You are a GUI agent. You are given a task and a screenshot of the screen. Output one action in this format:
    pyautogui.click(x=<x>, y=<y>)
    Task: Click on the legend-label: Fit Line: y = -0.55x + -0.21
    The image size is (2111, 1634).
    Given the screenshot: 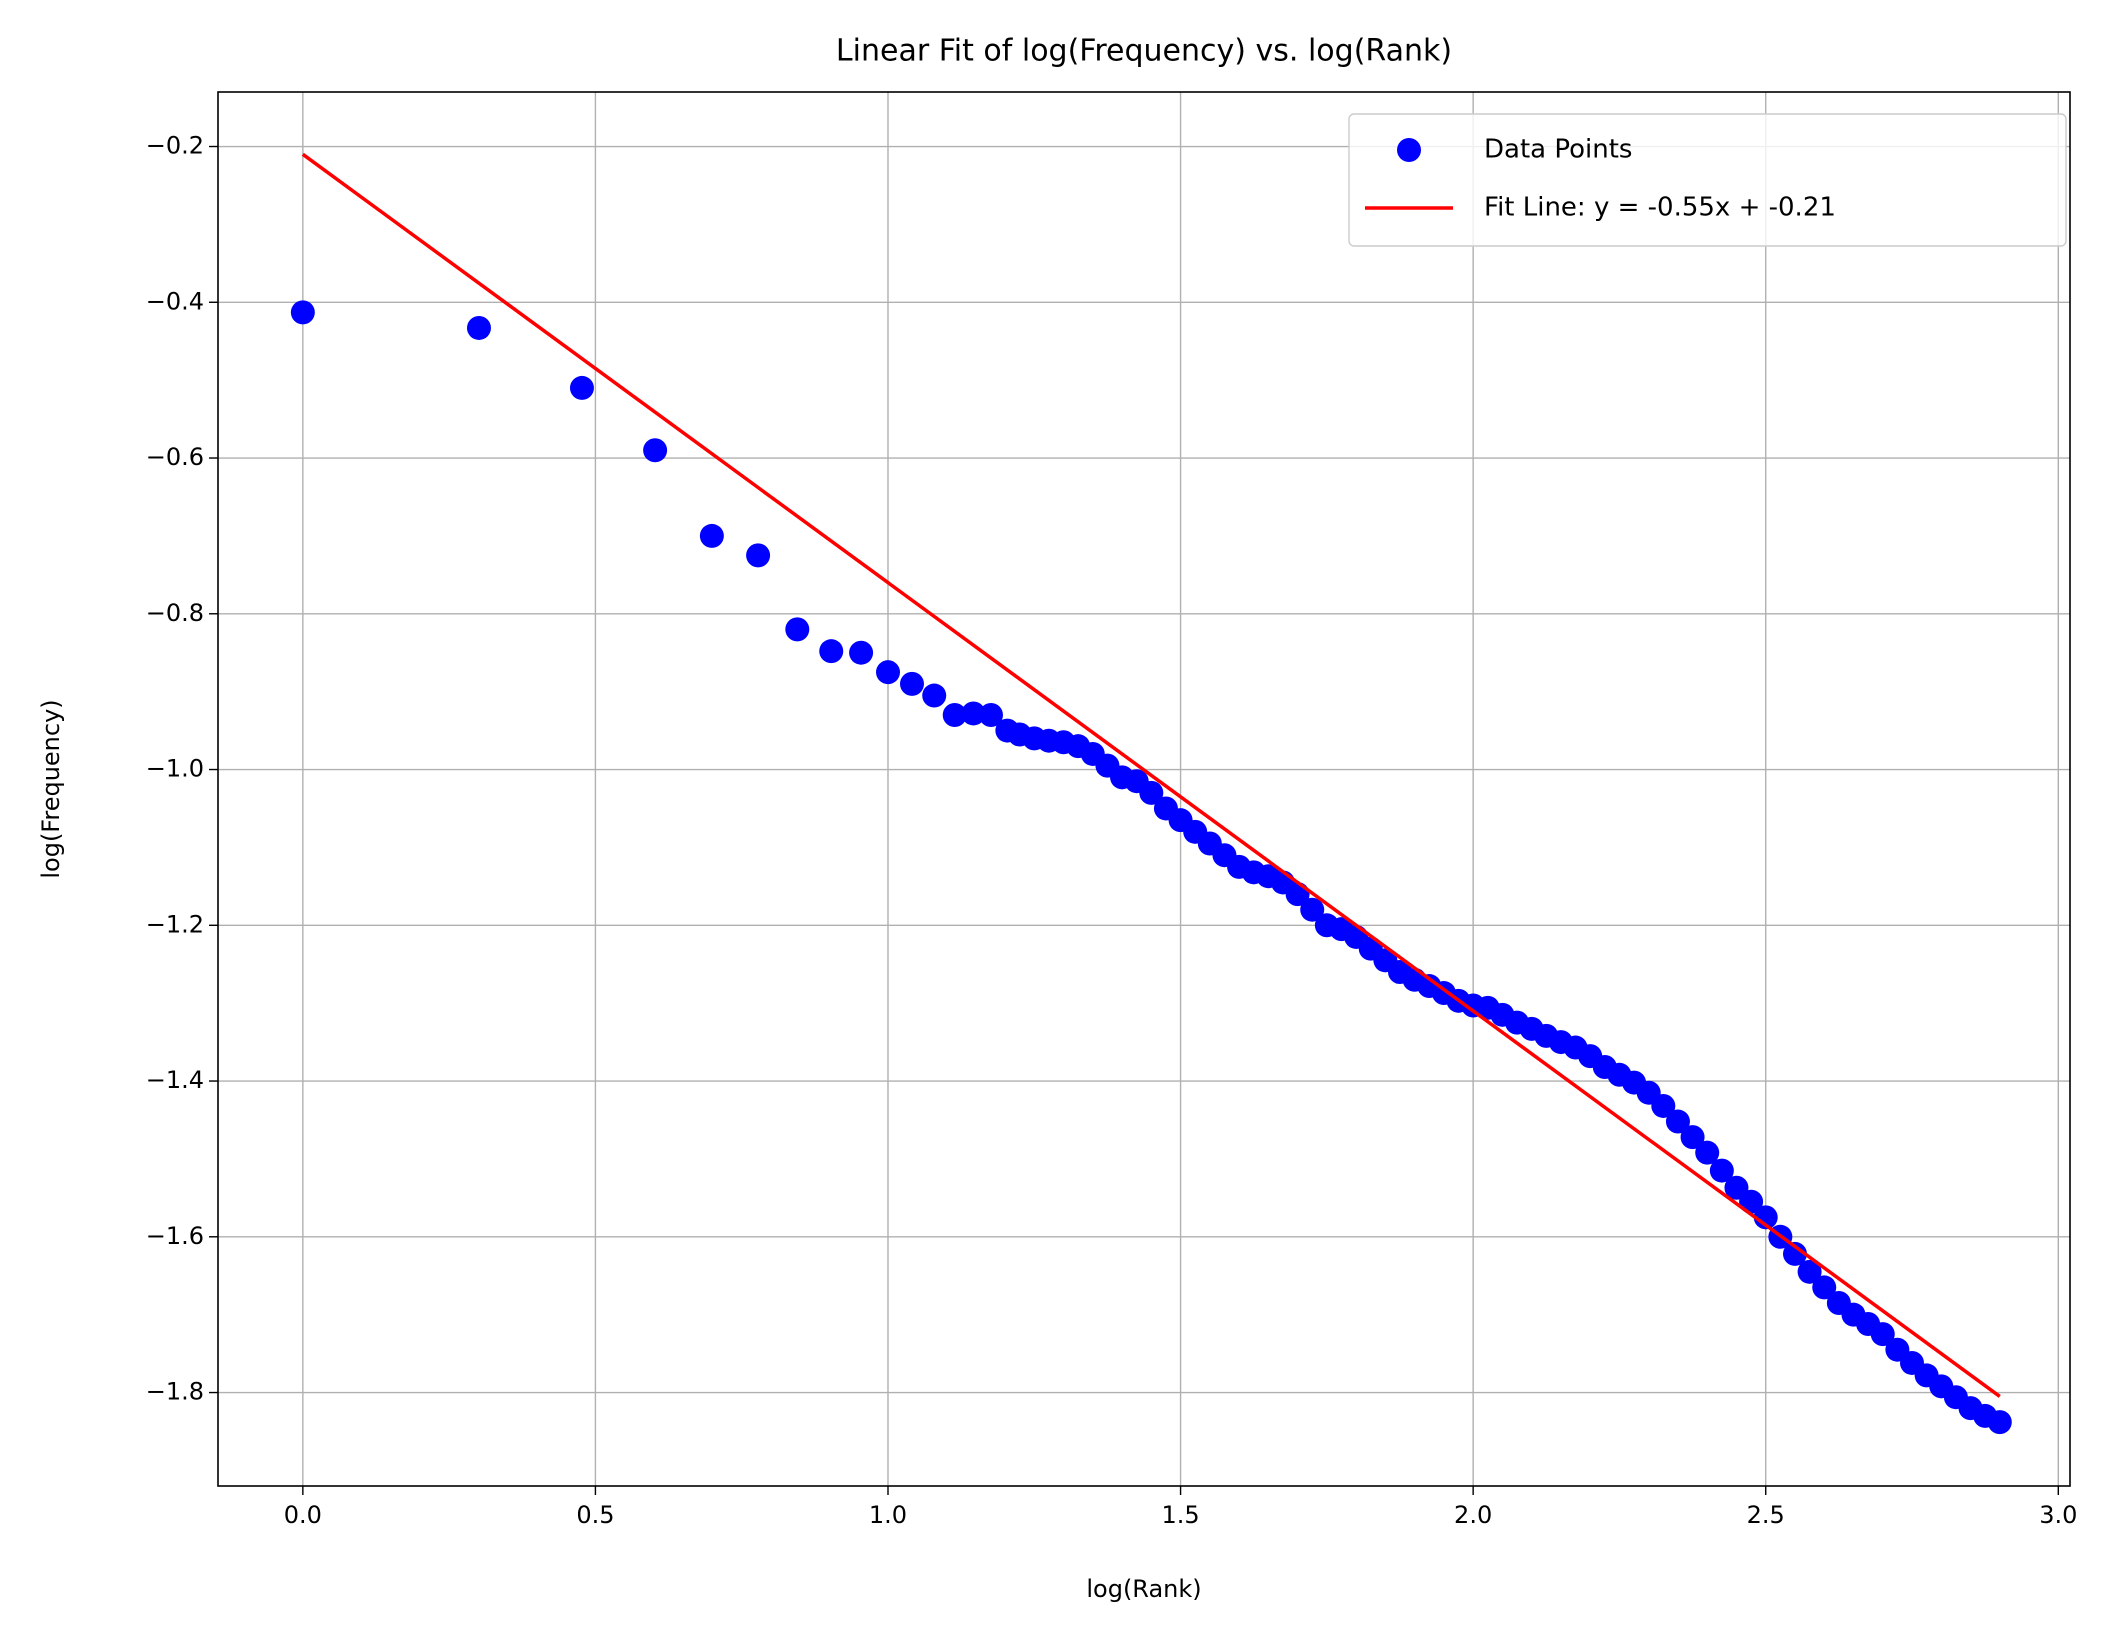 What is the action you would take?
    pyautogui.click(x=1660, y=208)
    